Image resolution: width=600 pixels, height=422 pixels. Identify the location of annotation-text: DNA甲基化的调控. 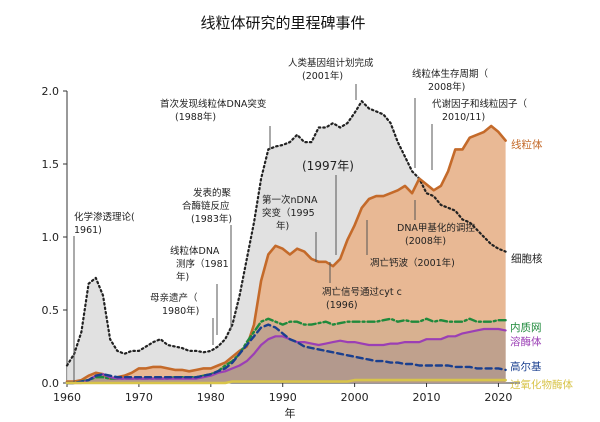
(436, 228).